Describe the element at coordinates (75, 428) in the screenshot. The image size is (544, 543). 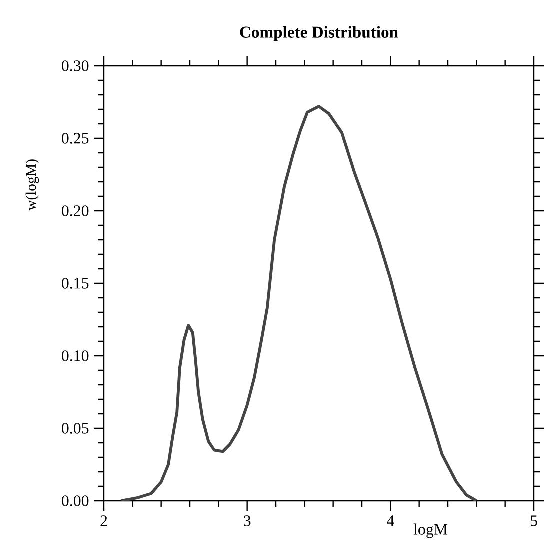
I see `y-tick-label: 0.05` at that location.